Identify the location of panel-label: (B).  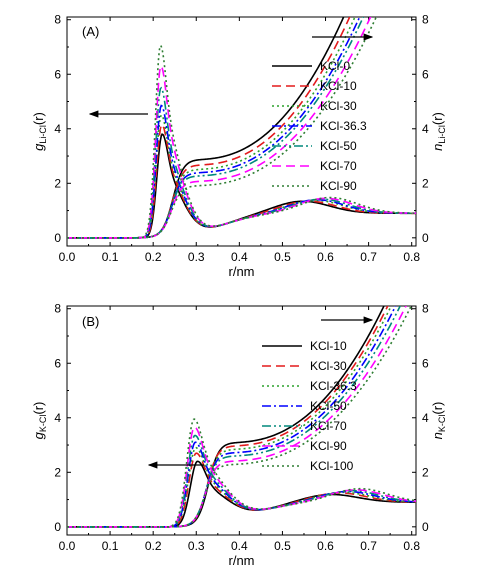
(90, 321).